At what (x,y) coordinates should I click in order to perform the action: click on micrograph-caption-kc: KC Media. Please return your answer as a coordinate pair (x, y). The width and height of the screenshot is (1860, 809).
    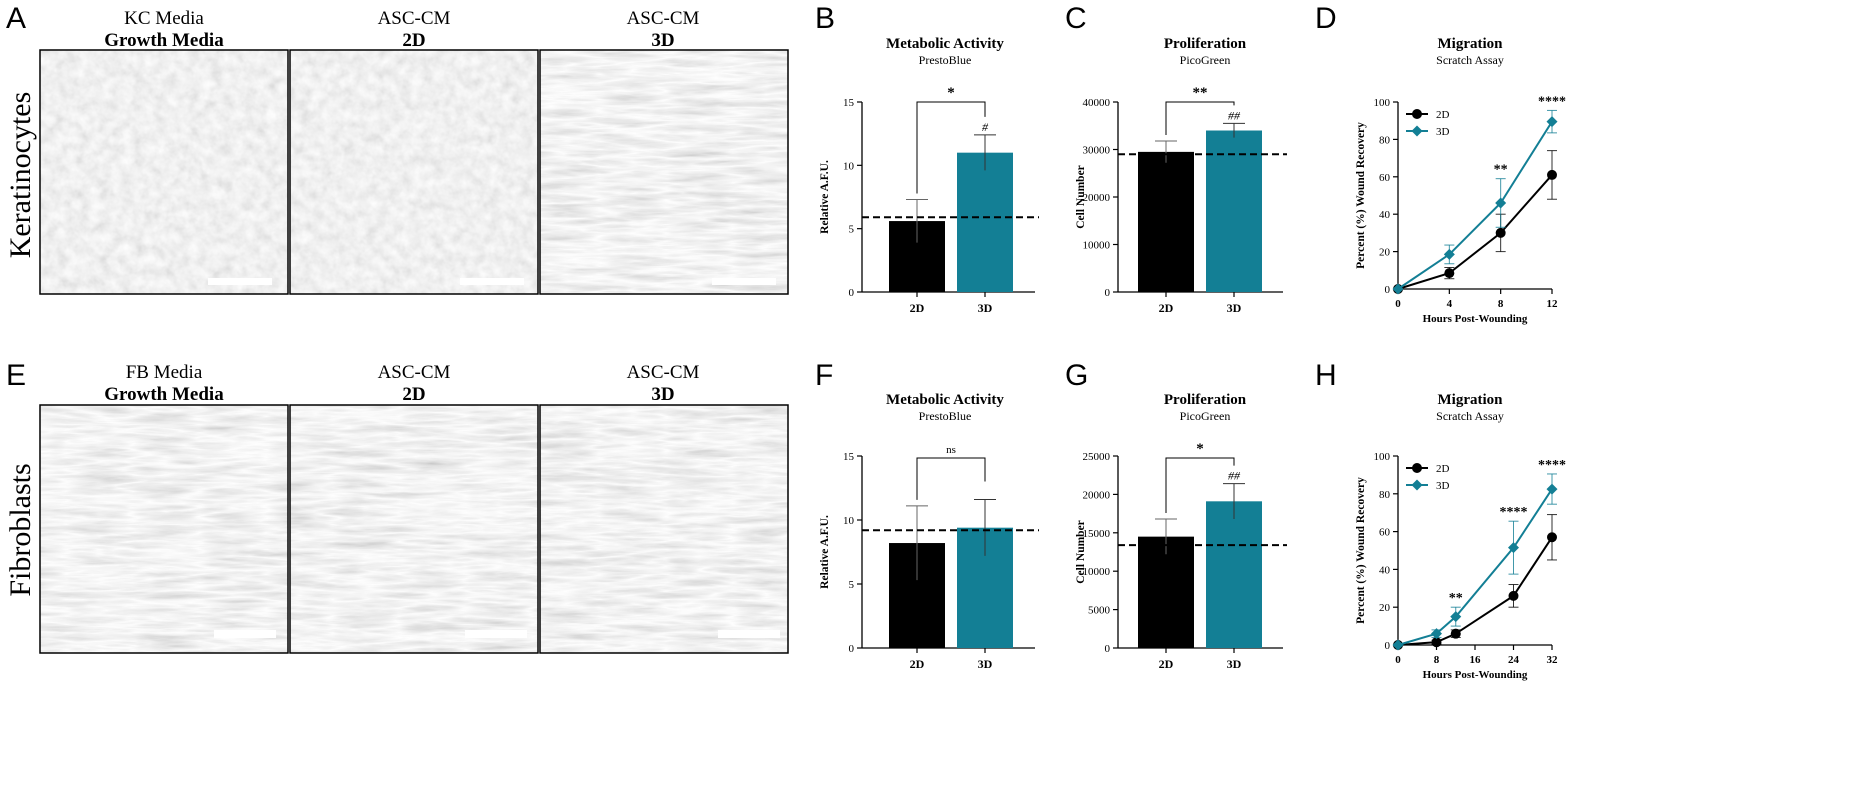
    Looking at the image, I should click on (164, 18).